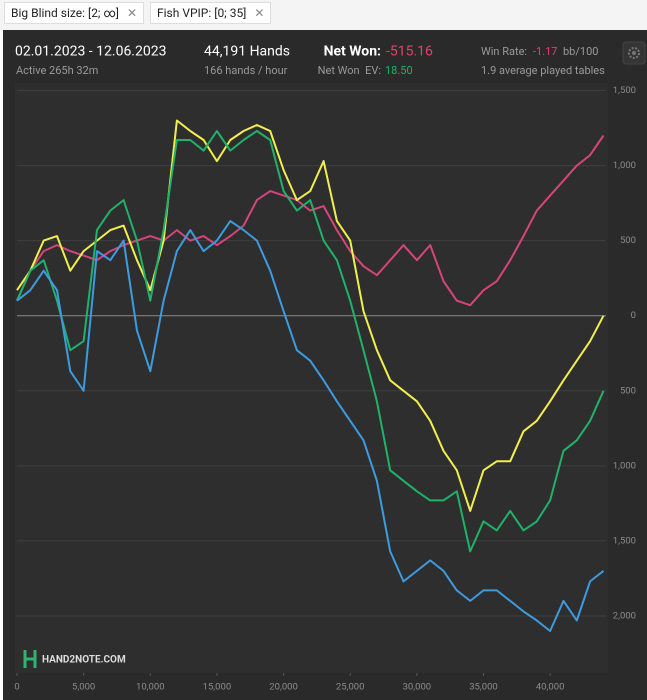 This screenshot has width=647, height=700. Describe the element at coordinates (16, 687) in the screenshot. I see `x-tick-label: 0` at that location.